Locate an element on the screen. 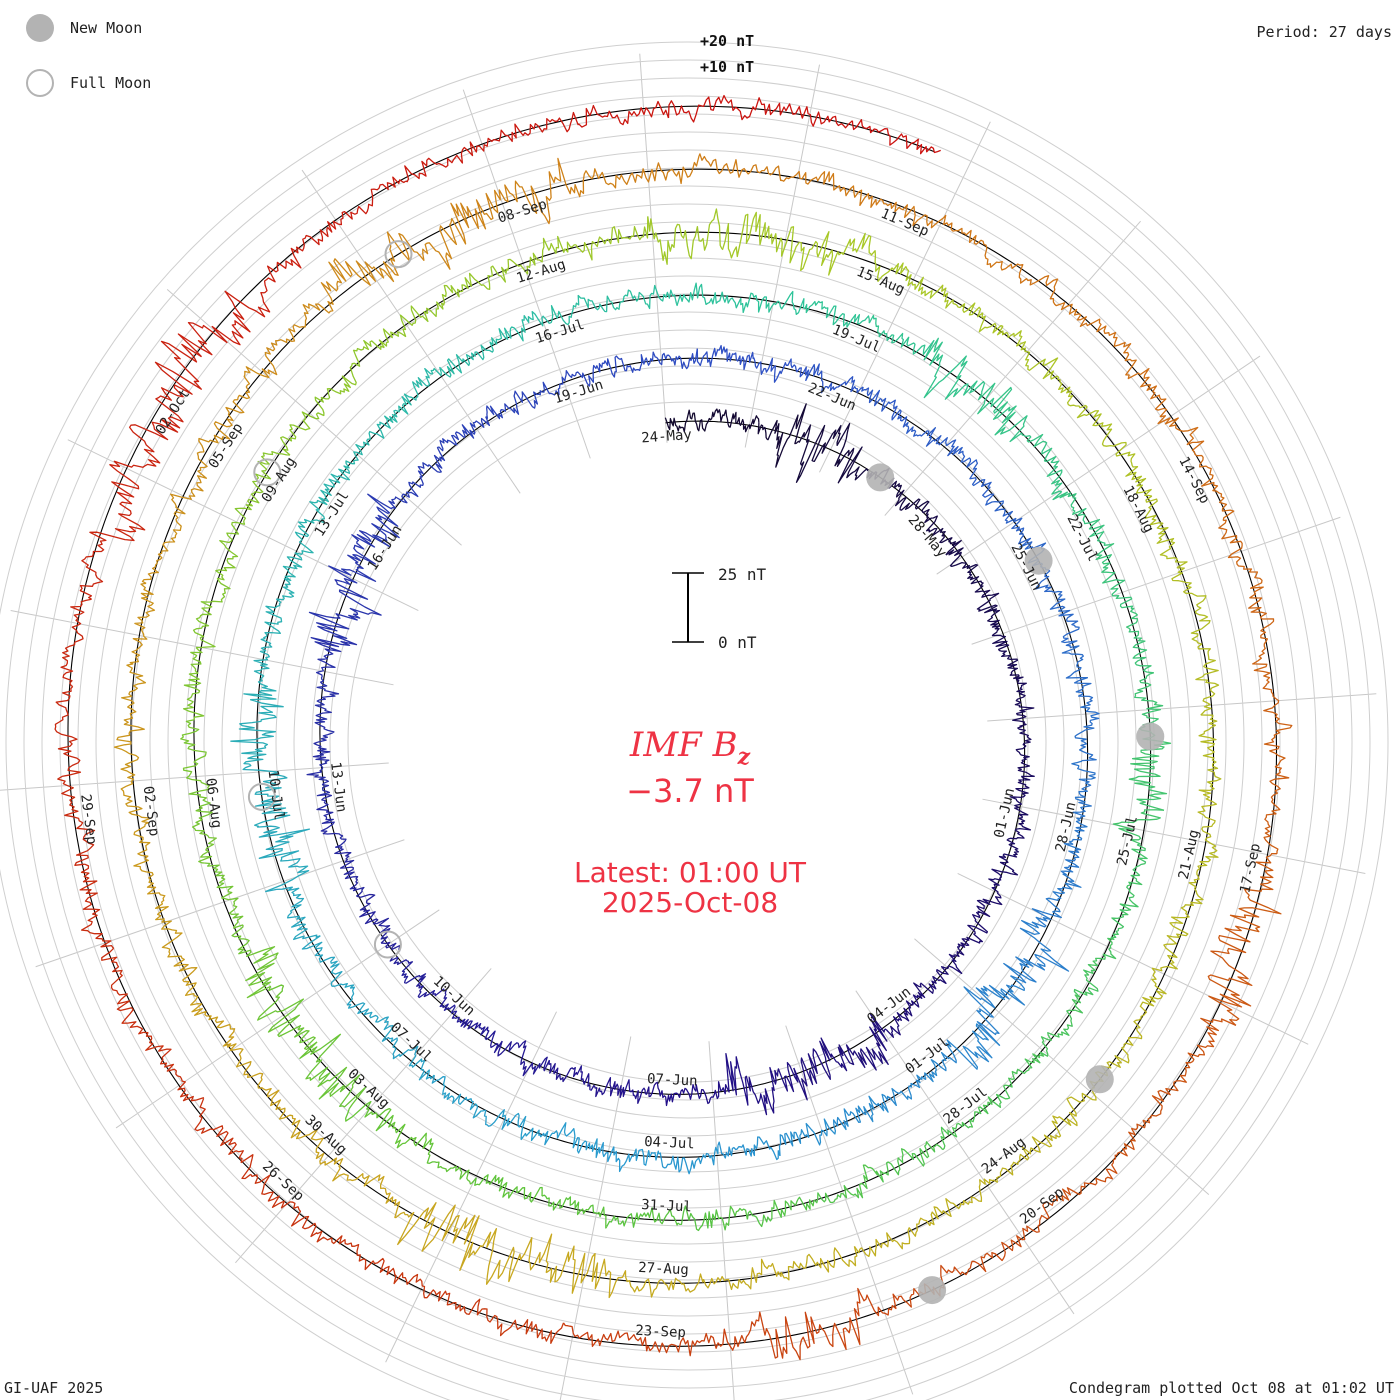 This screenshot has height=1400, width=1400. scale-top-label: 25 nT is located at coordinates (742, 574).